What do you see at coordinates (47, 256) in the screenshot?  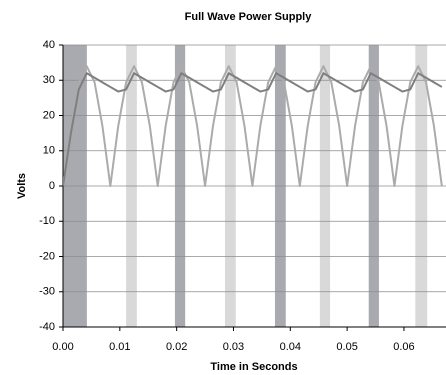 I see `y-tick-label: -20` at bounding box center [47, 256].